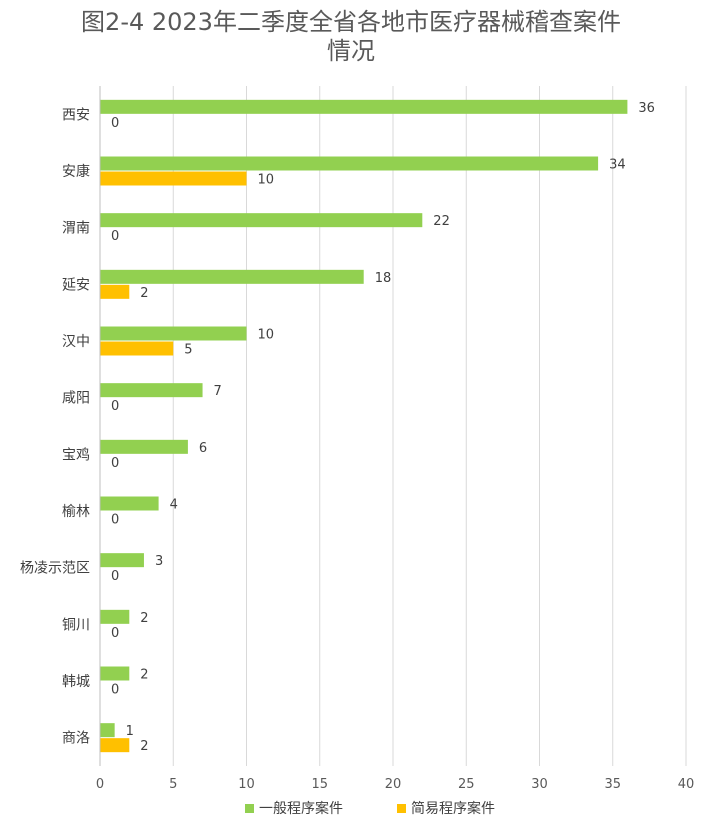 The width and height of the screenshot is (702, 839). I want to click on data-label: 22, so click(441, 221).